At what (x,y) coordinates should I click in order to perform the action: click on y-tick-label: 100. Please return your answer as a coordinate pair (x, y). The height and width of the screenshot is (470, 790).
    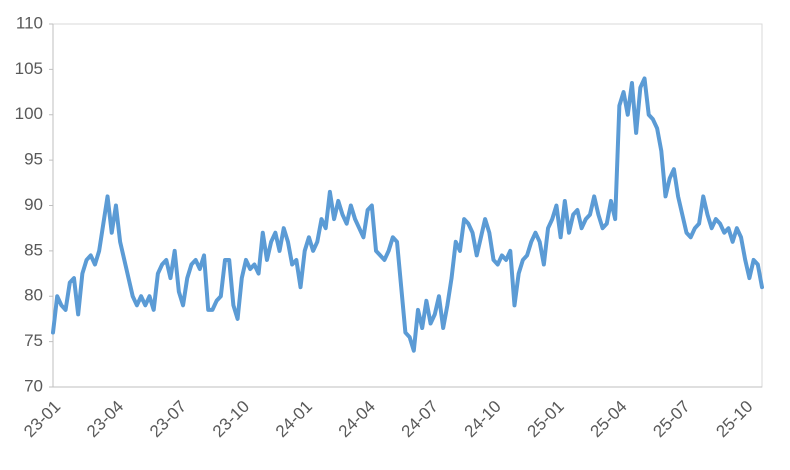
    Looking at the image, I should click on (29, 113).